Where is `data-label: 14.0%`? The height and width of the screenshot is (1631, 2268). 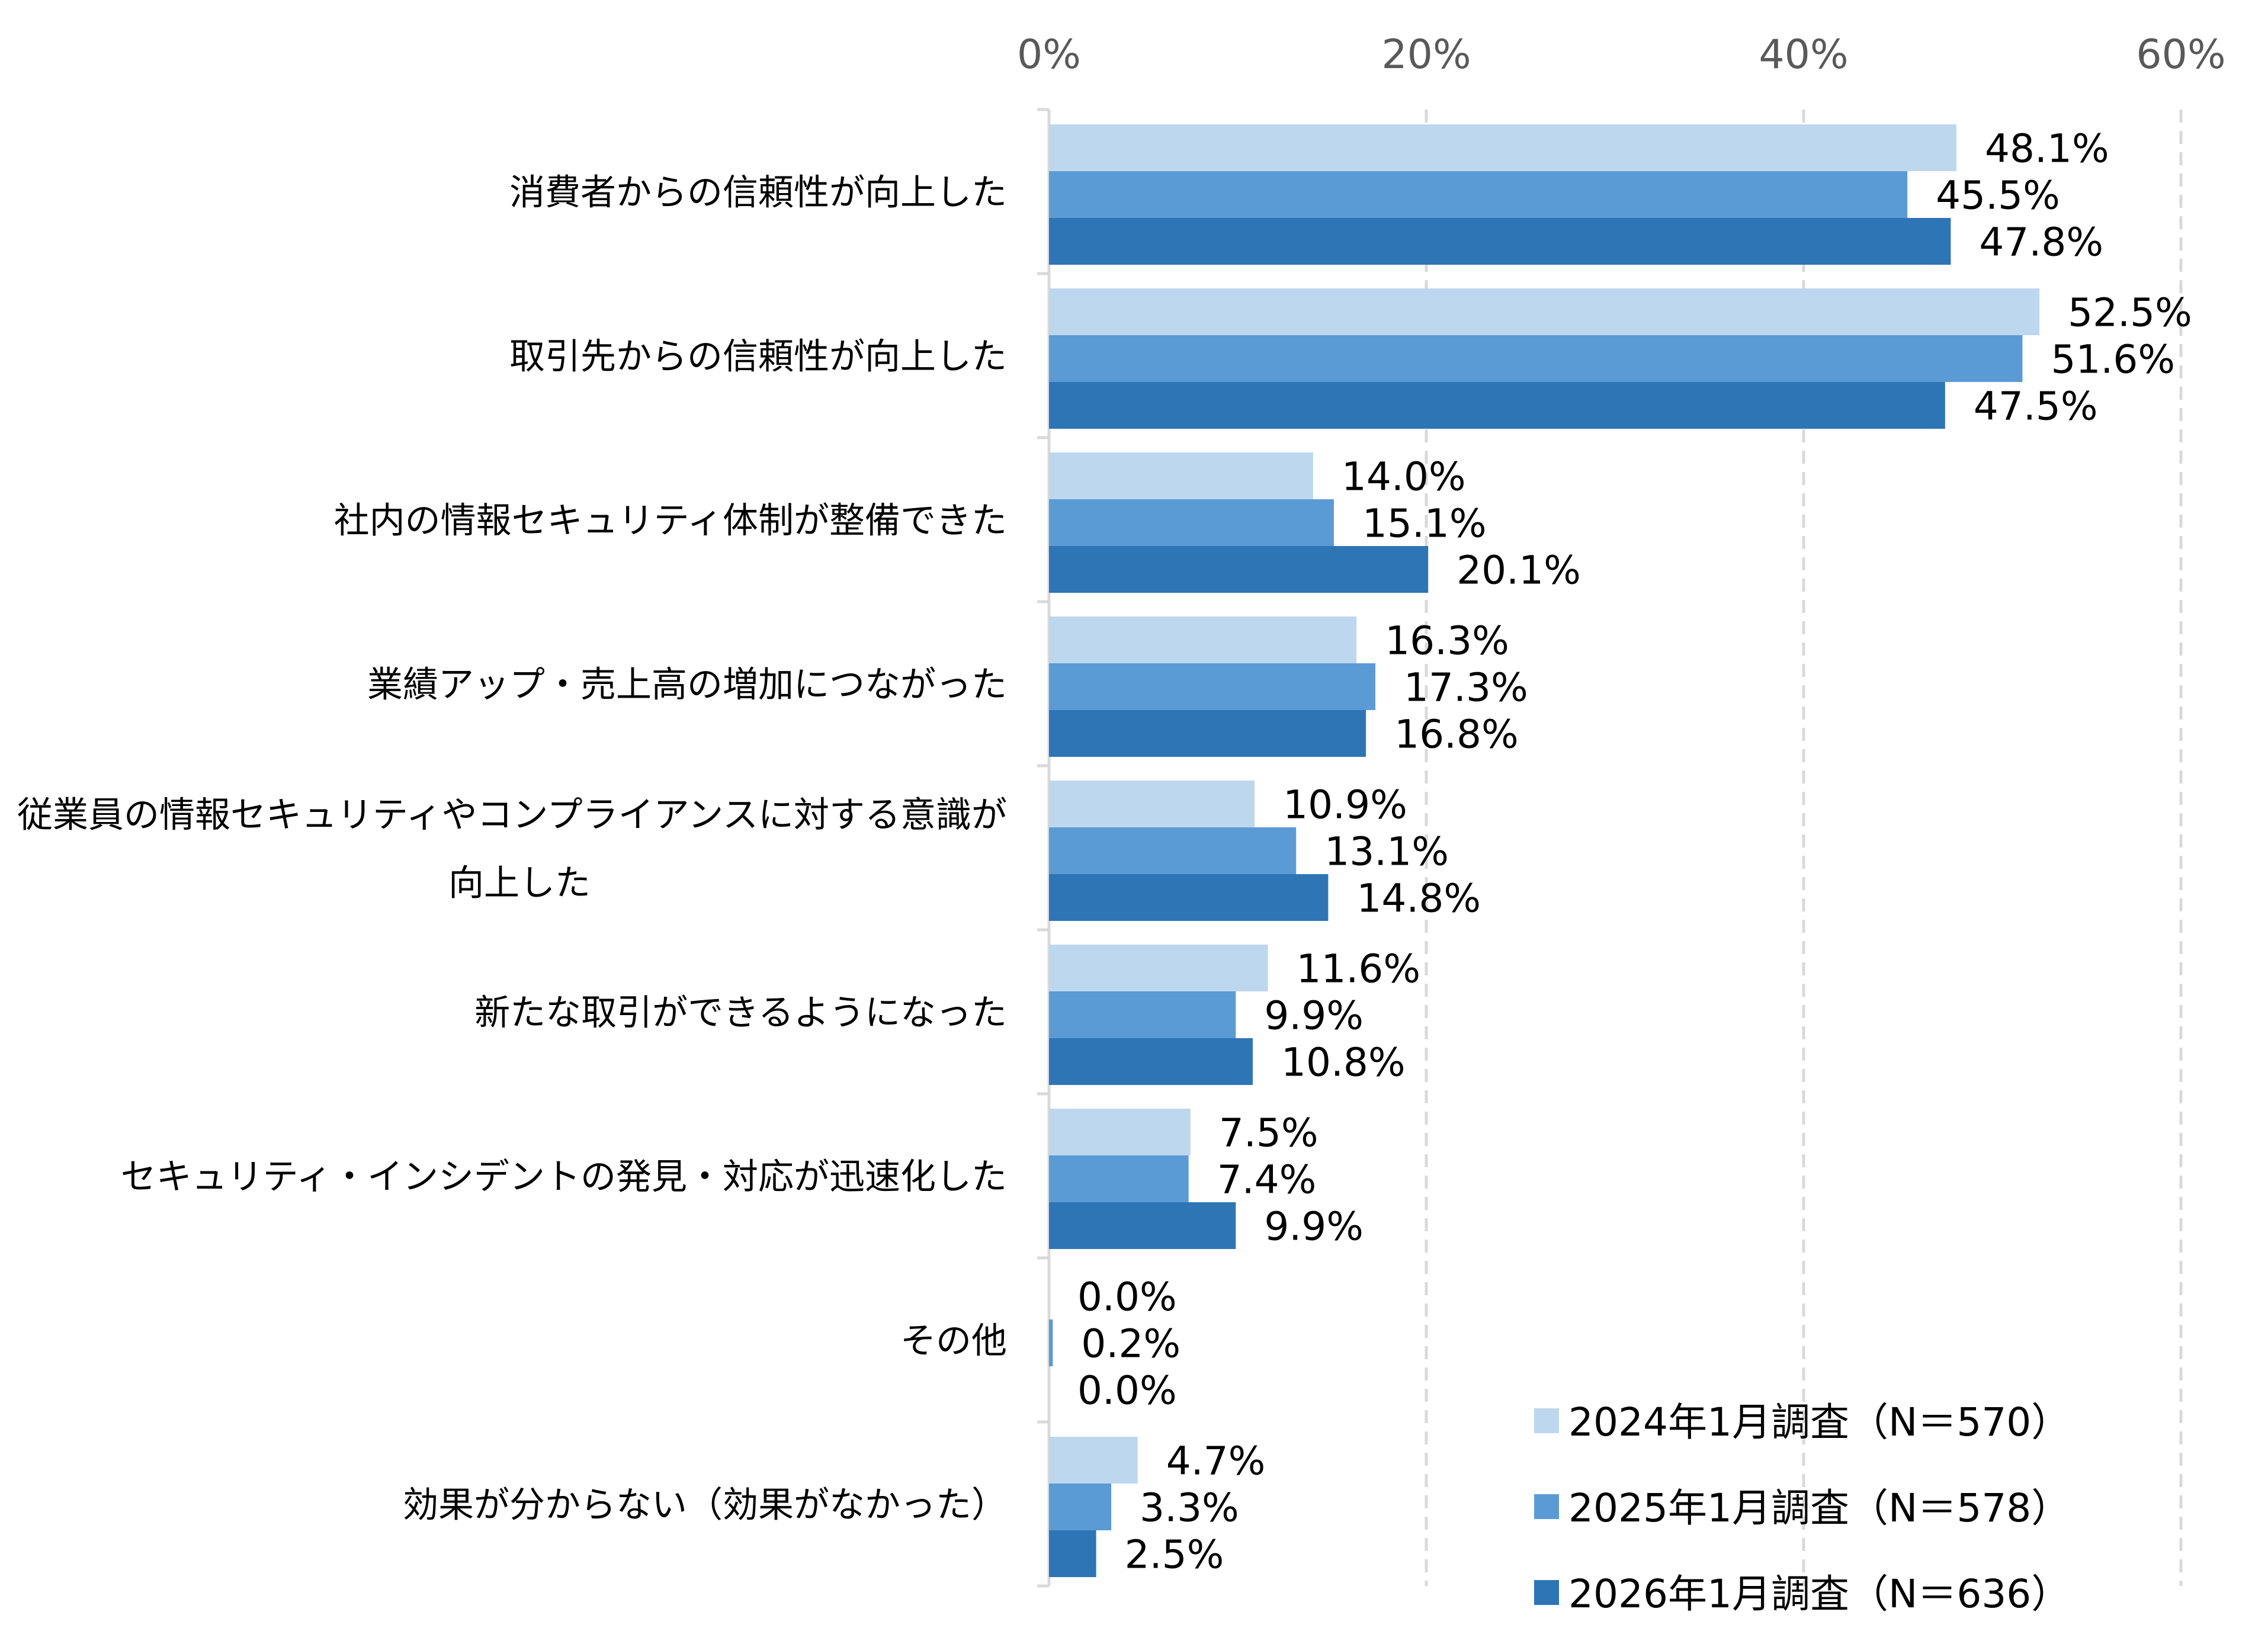
data-label: 14.0% is located at coordinates (1404, 477).